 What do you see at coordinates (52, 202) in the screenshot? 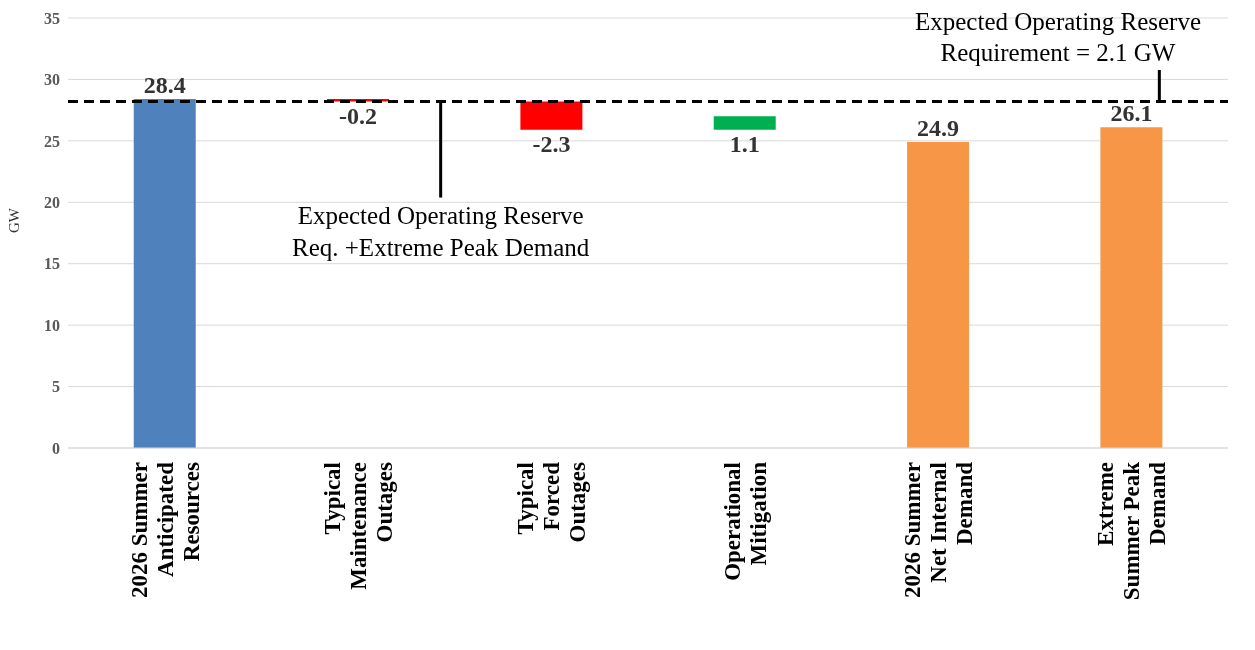
I see `y-tick-label: 20` at bounding box center [52, 202].